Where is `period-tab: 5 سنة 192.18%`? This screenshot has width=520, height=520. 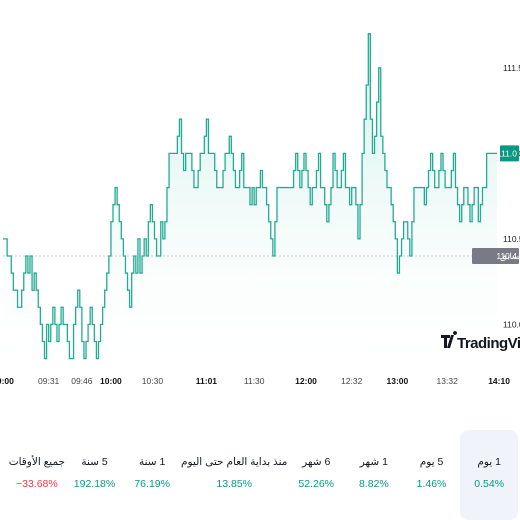 period-tab: 5 سنة 192.18% is located at coordinates (95, 475).